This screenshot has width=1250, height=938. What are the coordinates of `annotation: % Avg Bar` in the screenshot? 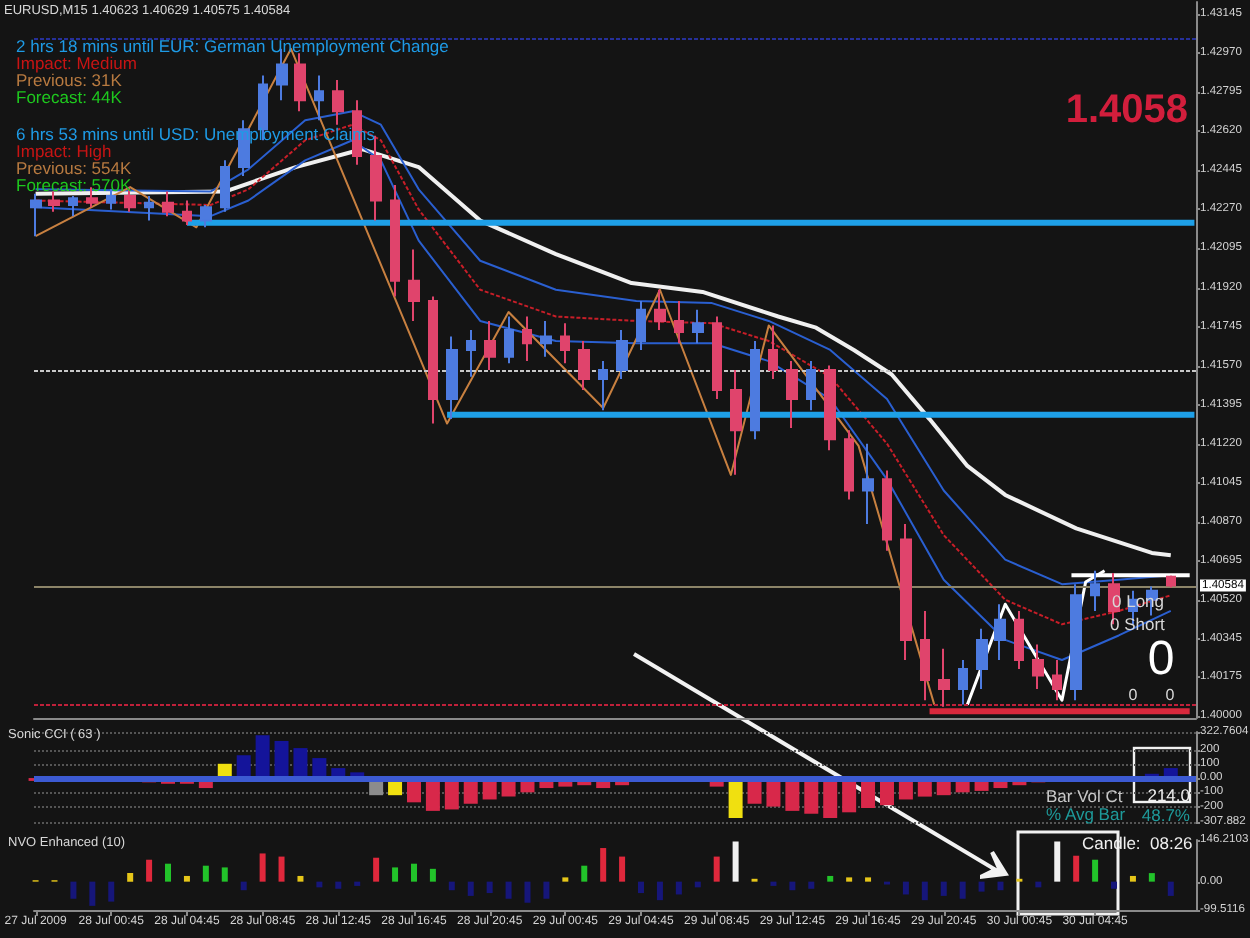 It's located at (1086, 814).